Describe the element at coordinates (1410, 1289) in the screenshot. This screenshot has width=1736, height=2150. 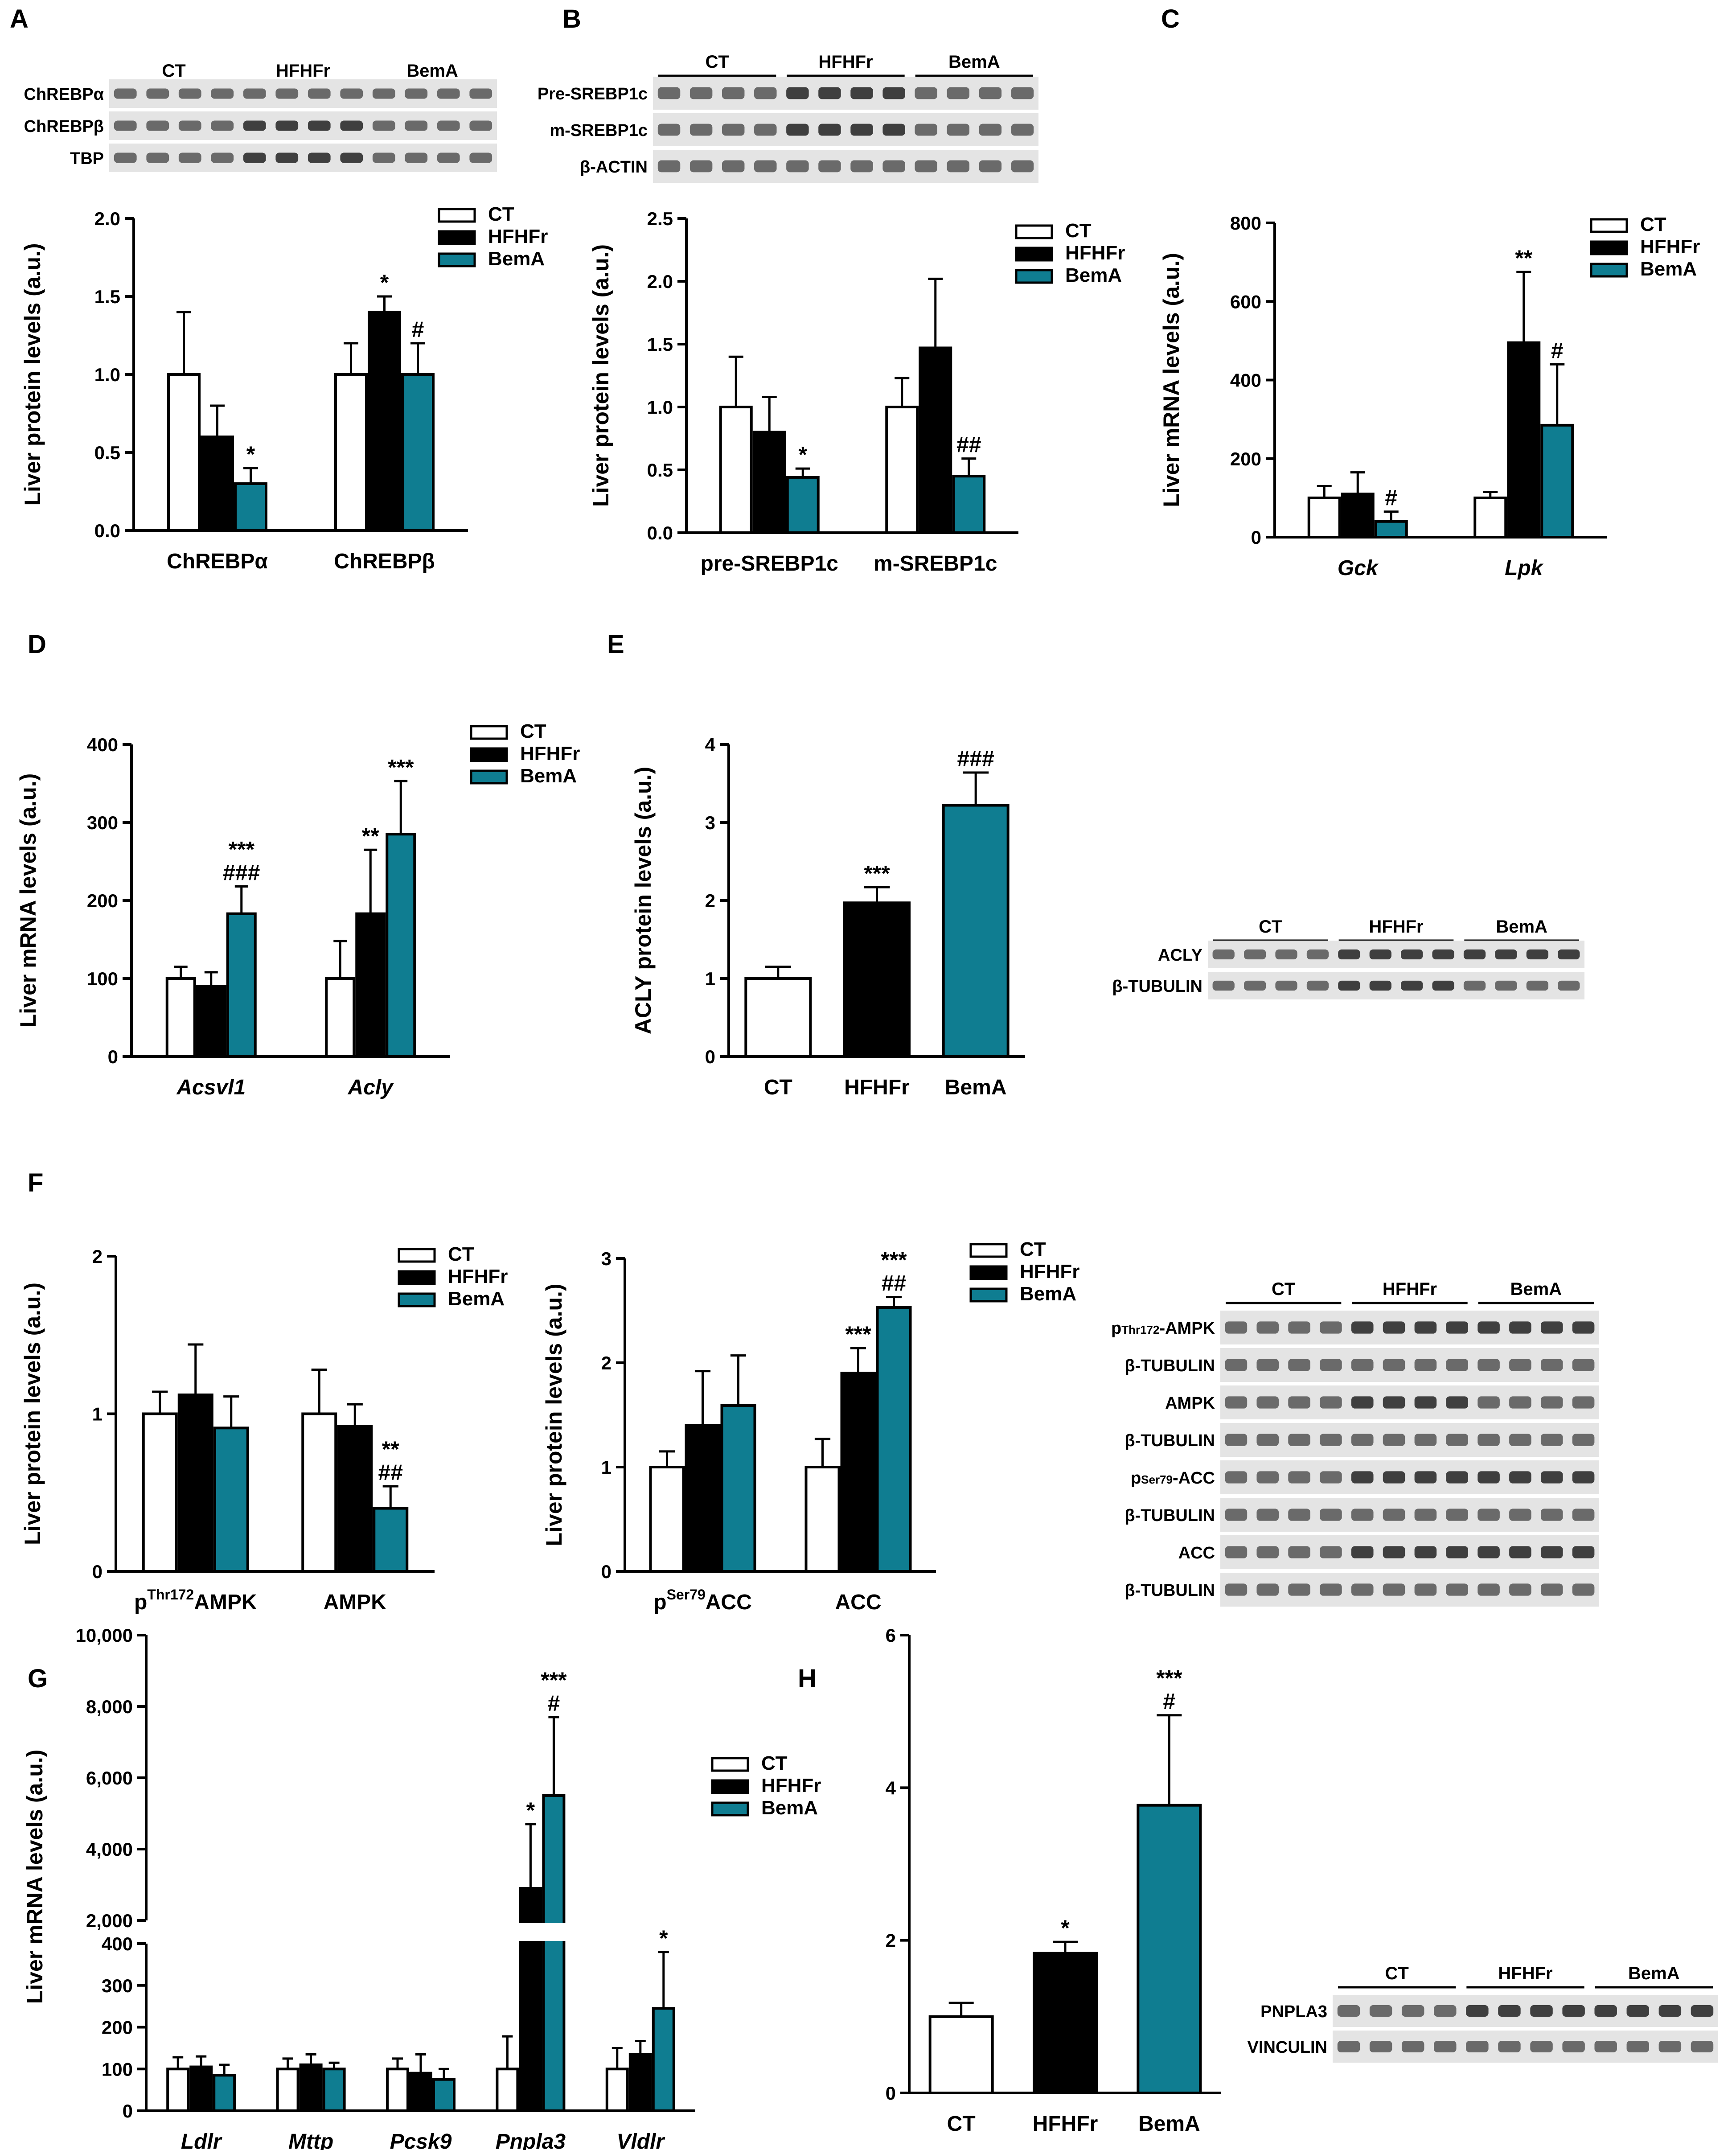
I see `blot-group-label: HFHFr` at that location.